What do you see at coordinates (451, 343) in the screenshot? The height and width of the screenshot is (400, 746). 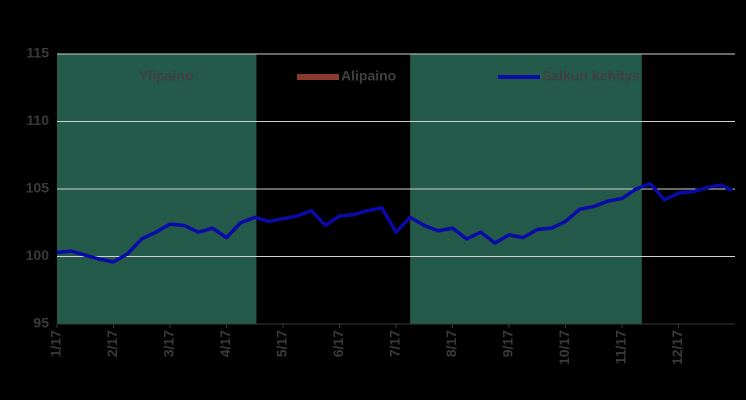 I see `x-tick-label: 8/17` at bounding box center [451, 343].